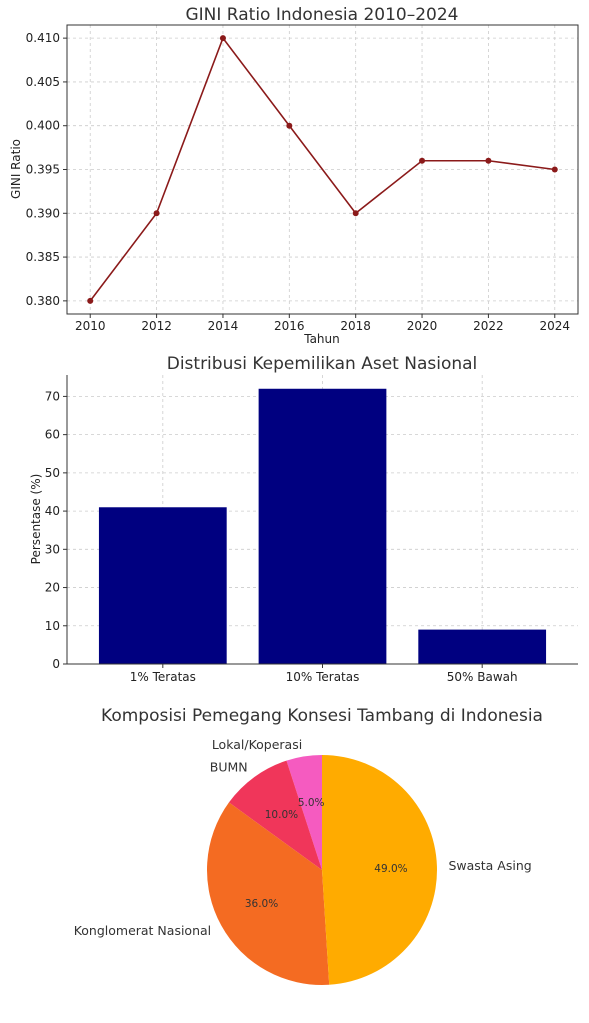  I want to click on line-chart-x-label: Tahun, so click(321, 339).